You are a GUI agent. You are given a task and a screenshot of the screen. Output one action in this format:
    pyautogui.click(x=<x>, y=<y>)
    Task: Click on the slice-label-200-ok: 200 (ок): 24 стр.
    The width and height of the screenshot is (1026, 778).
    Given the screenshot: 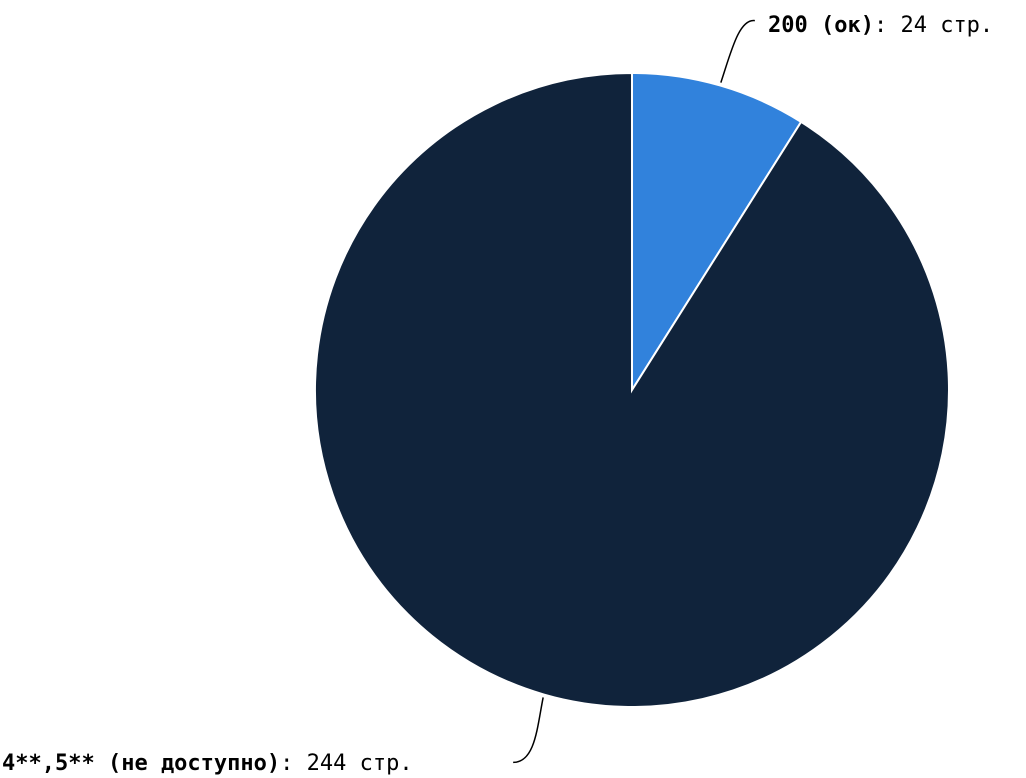 What is the action you would take?
    pyautogui.click(x=880, y=25)
    